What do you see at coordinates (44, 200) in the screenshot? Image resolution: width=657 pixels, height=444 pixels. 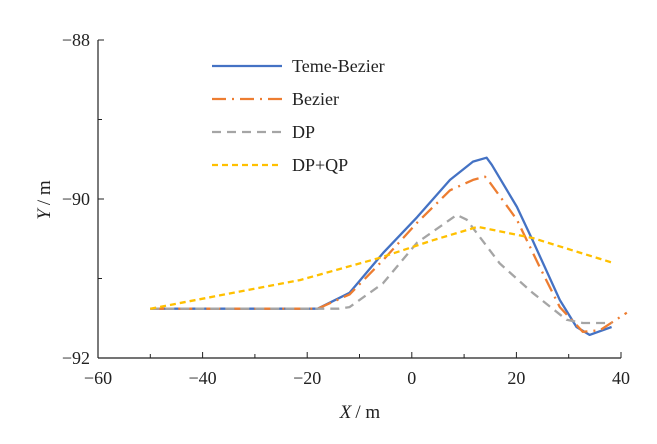 I see `y-axis-label: Y/ m` at bounding box center [44, 200].